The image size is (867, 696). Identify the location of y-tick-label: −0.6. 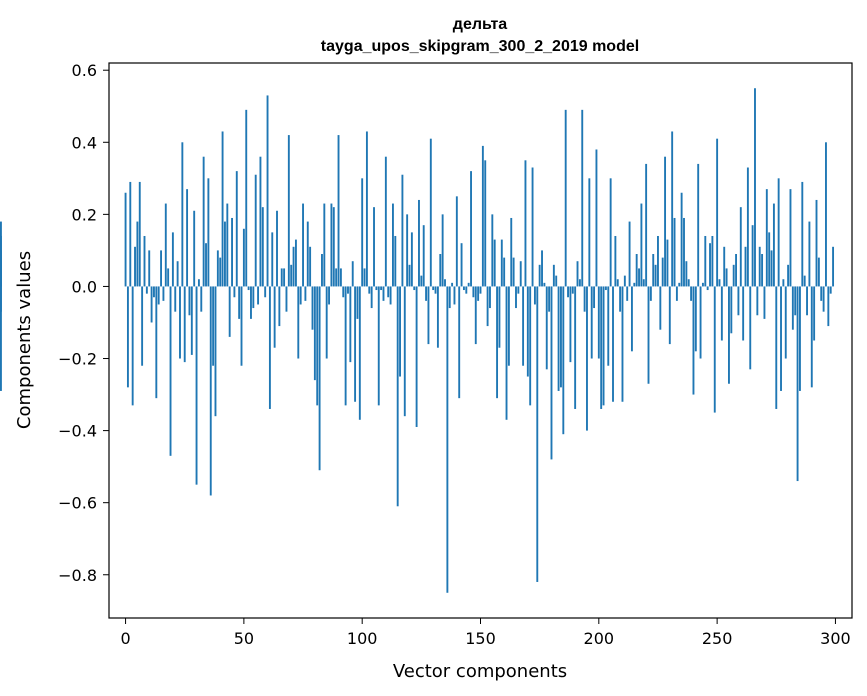
(77, 503).